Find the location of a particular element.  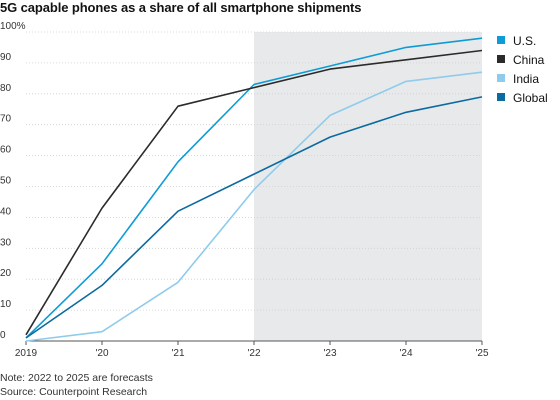

x-axis: 2019 '20 '21 '22 '23 '24 '25 is located at coordinates (252, 349).